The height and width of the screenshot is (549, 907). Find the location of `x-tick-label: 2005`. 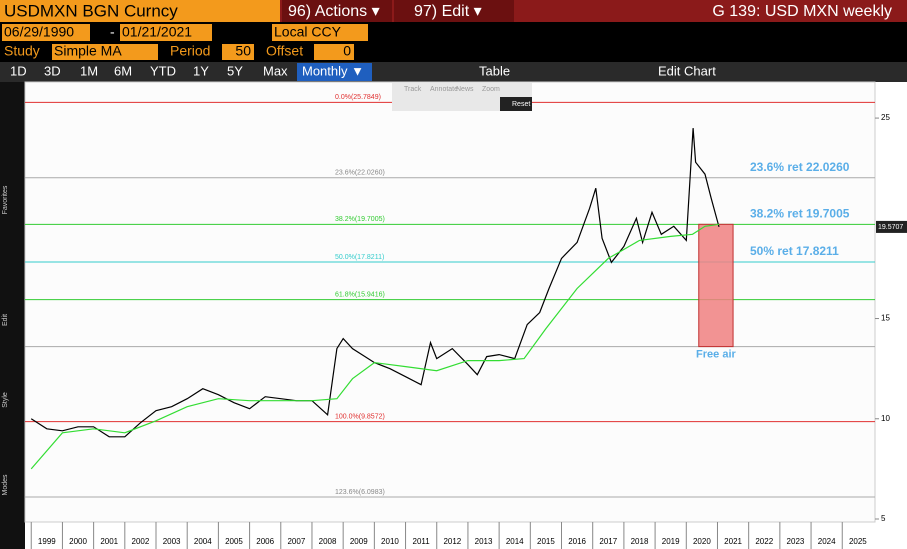

x-tick-label: 2005 is located at coordinates (234, 541).